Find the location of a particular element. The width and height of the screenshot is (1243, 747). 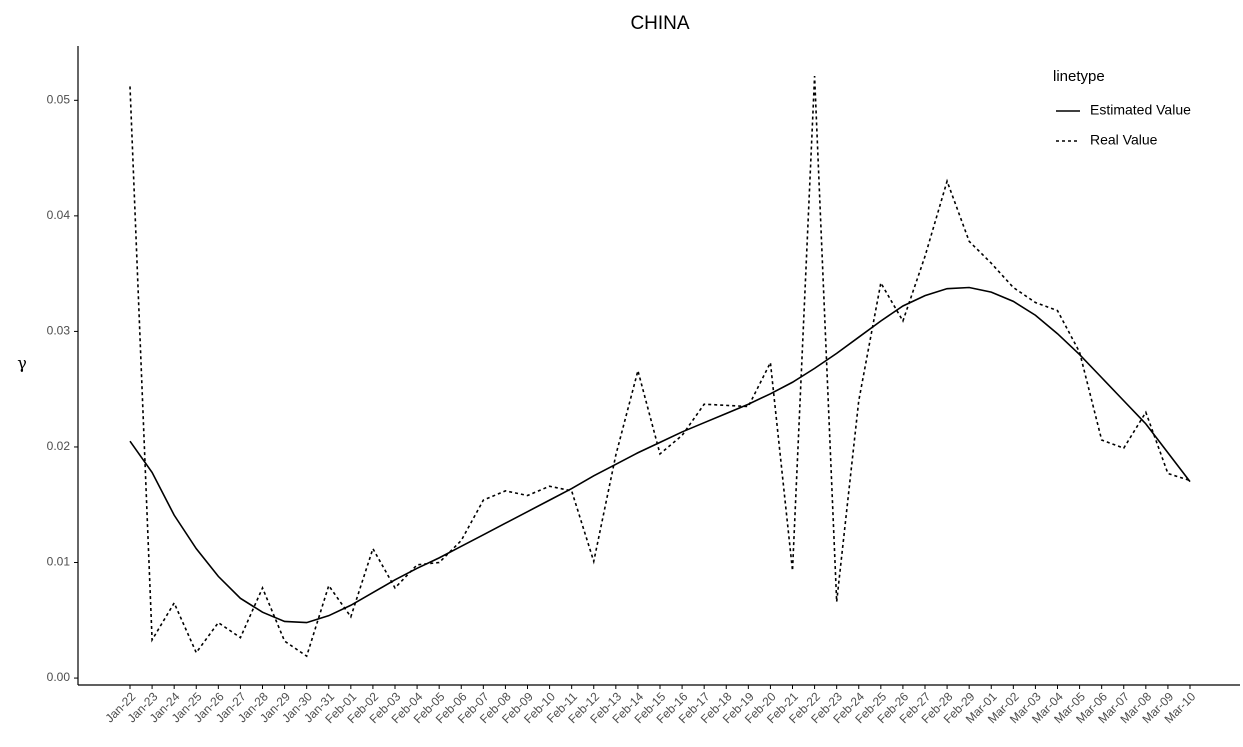

y-tick-label: 0.03 is located at coordinates (59, 331).